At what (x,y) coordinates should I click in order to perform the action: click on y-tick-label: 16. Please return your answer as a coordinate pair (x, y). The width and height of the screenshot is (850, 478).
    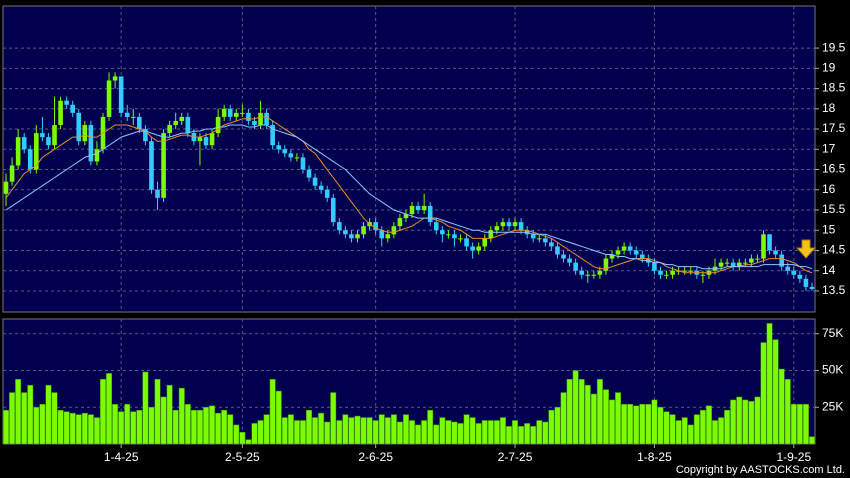
    Looking at the image, I should click on (829, 189).